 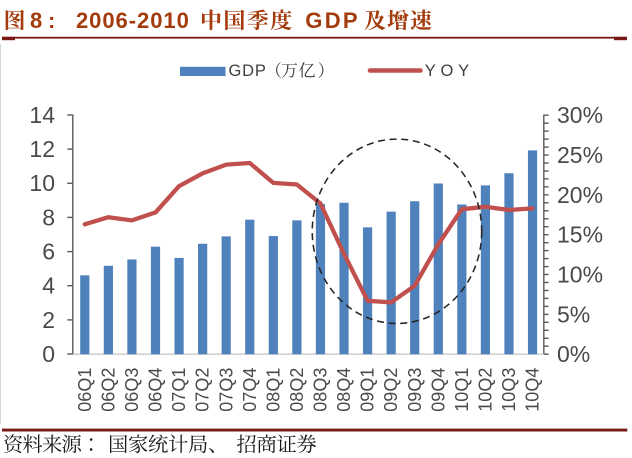 What do you see at coordinates (580, 235) in the screenshot?
I see `svg-text: 15%` at bounding box center [580, 235].